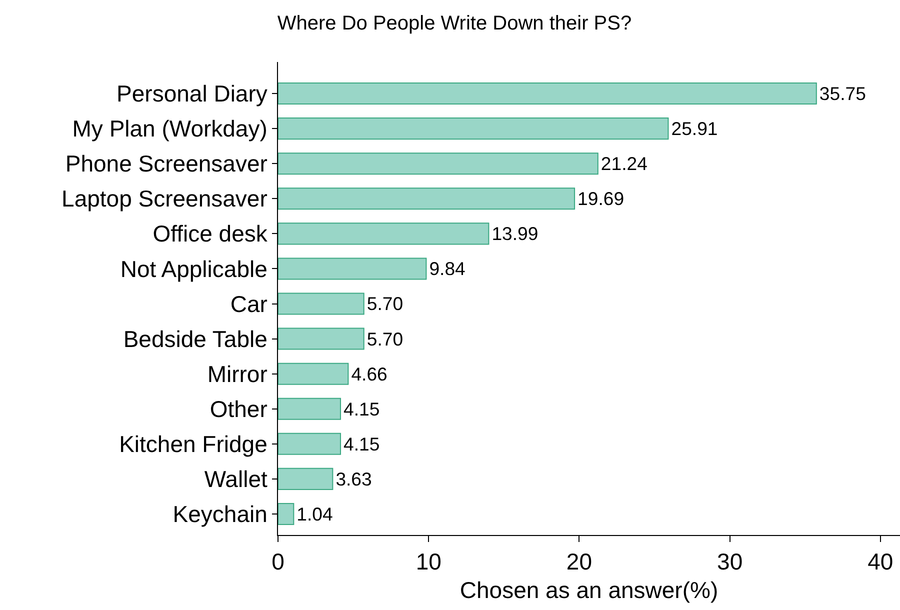  Describe the element at coordinates (429, 561) in the screenshot. I see `x-tick-label: 10` at that location.